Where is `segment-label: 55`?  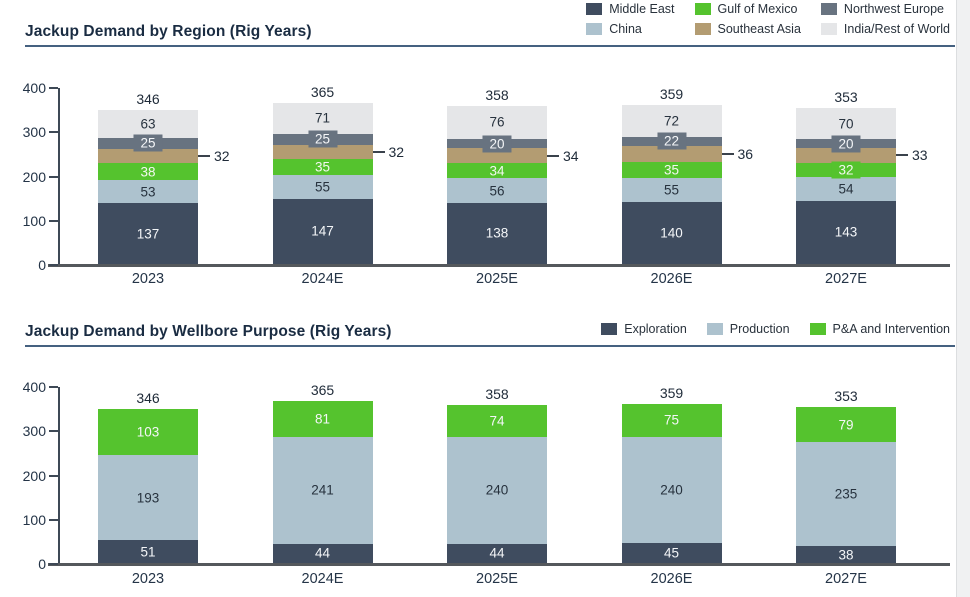
segment-label: 55 is located at coordinates (322, 187).